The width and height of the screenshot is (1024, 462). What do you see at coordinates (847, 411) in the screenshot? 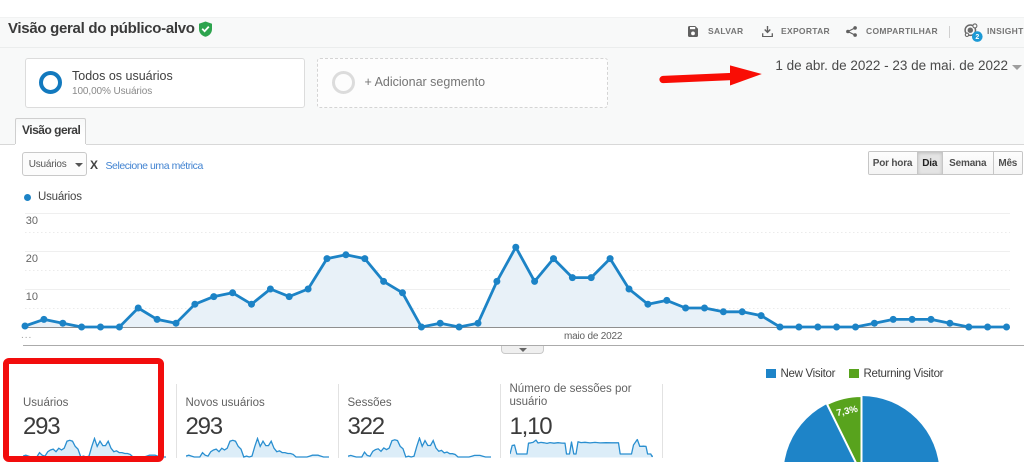
I see `svg-text: 7,3%` at bounding box center [847, 411].